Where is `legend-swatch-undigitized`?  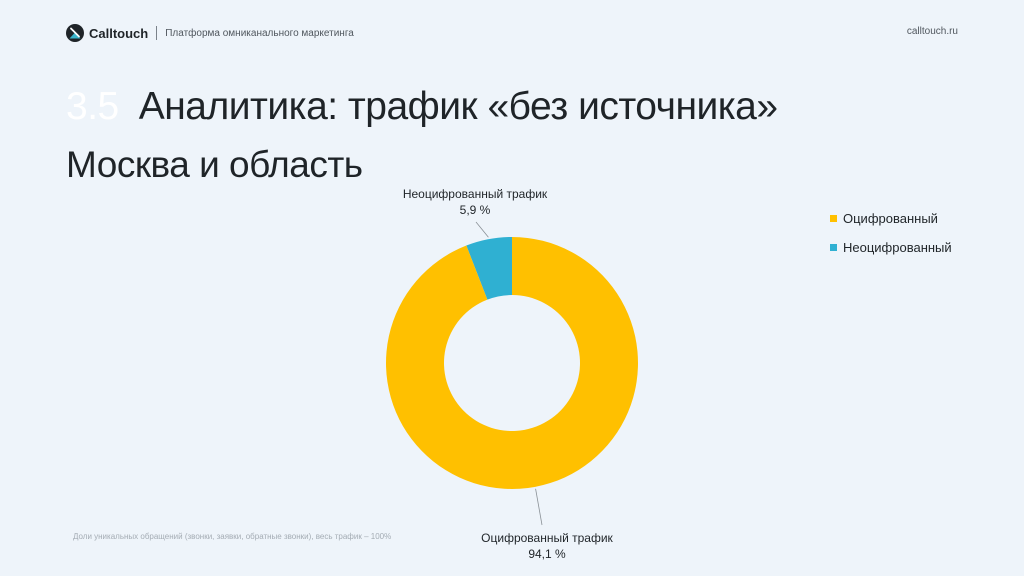
legend-swatch-undigitized is located at coordinates (833, 247).